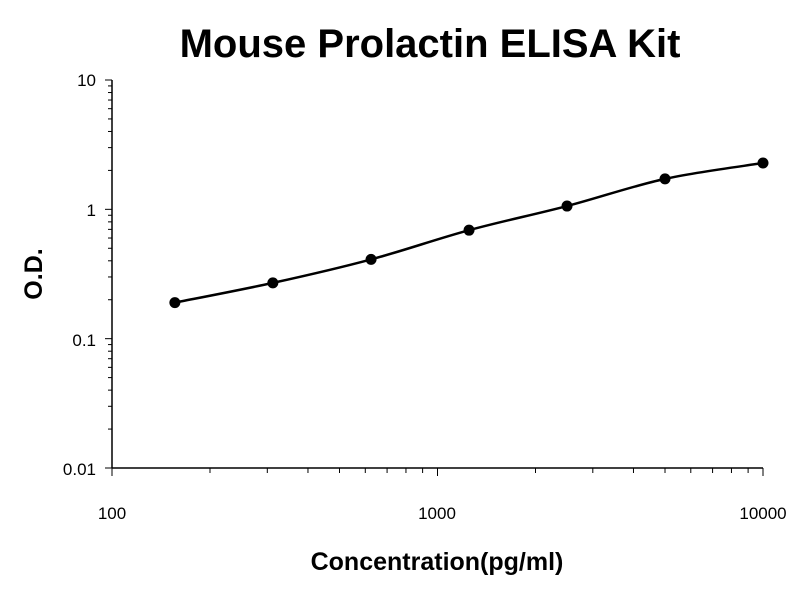 The width and height of the screenshot is (800, 600). Describe the element at coordinates (108, 274) in the screenshot. I see `y-minor-ticks` at that location.